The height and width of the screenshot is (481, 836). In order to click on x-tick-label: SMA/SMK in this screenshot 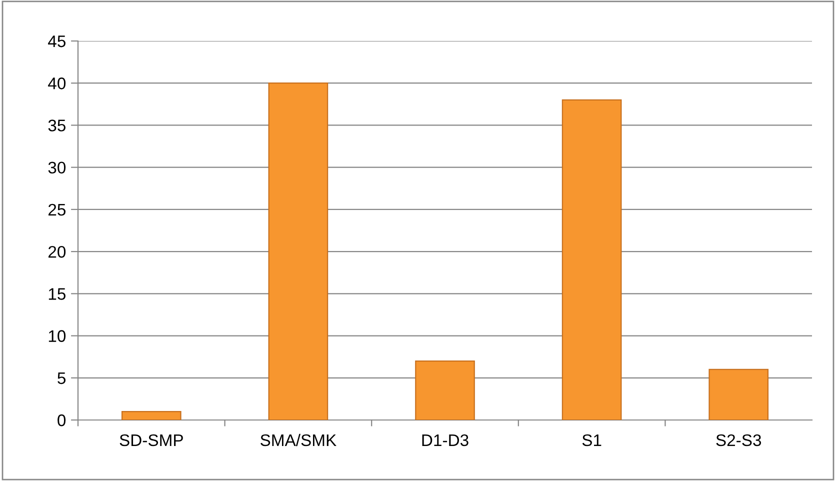, I will do `click(298, 440)`.